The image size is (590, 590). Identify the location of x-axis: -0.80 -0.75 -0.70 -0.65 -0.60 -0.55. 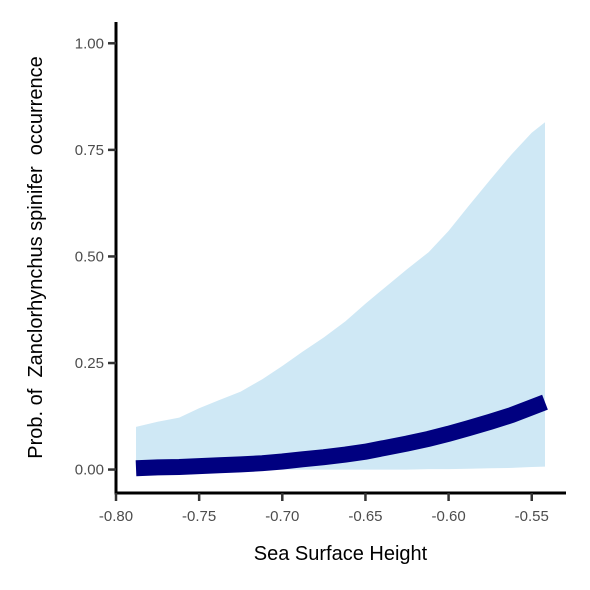
(332, 508).